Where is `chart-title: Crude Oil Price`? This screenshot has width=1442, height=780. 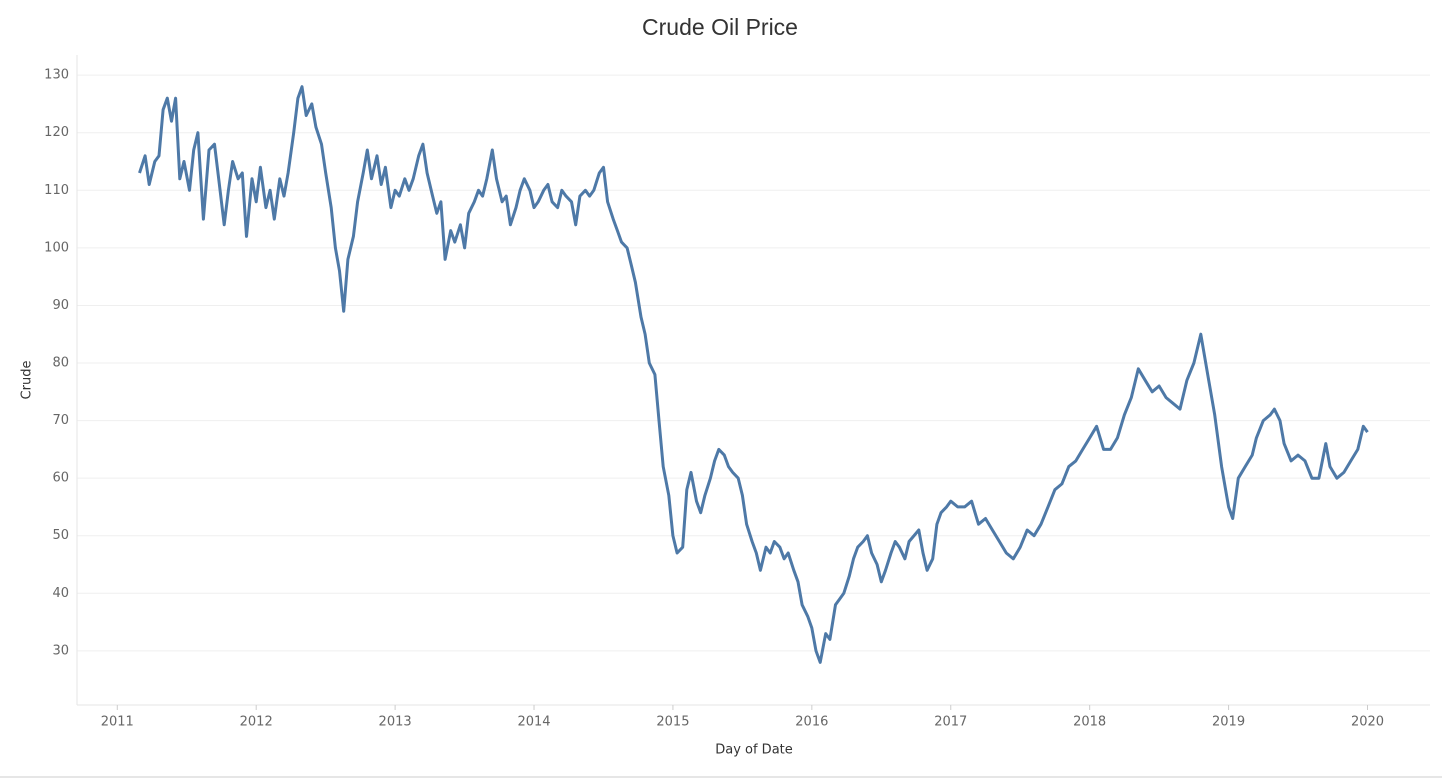 chart-title: Crude Oil Price is located at coordinates (720, 27).